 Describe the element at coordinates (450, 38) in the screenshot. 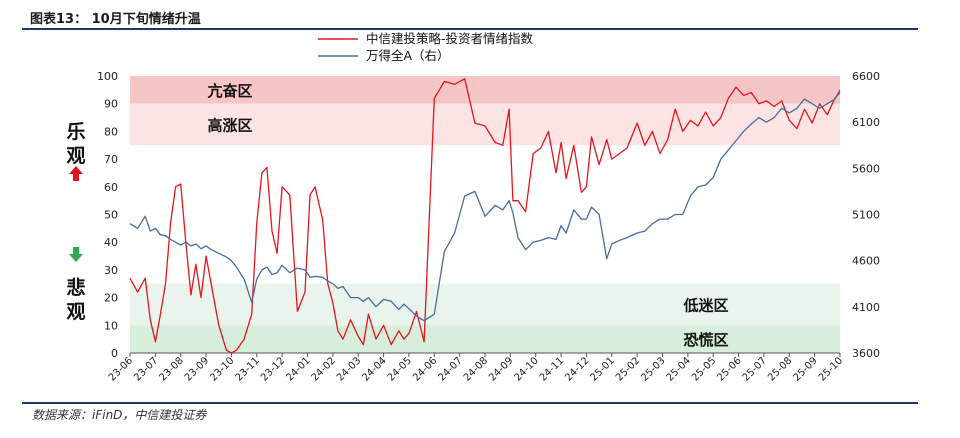

I see `legend-label-0: 中信建投策略-投资者情绪指数` at that location.